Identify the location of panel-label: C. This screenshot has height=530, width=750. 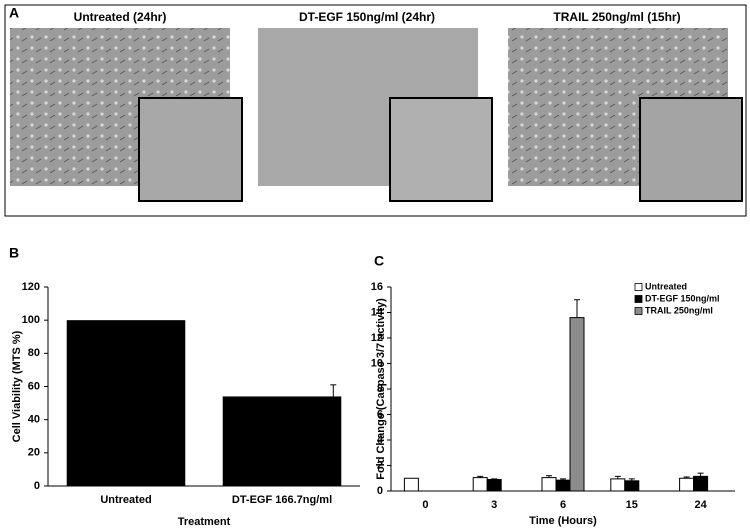
(379, 261).